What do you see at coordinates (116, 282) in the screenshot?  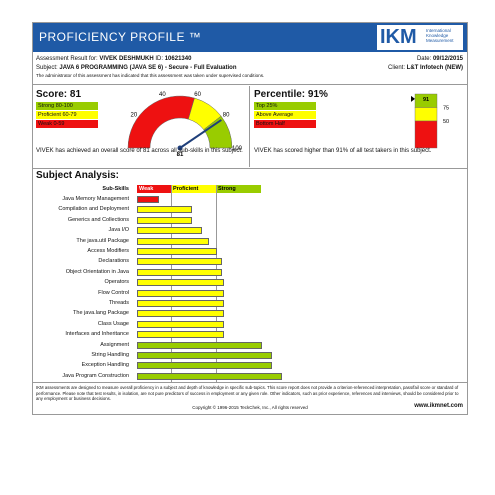 I see `subskill-label: Operators` at bounding box center [116, 282].